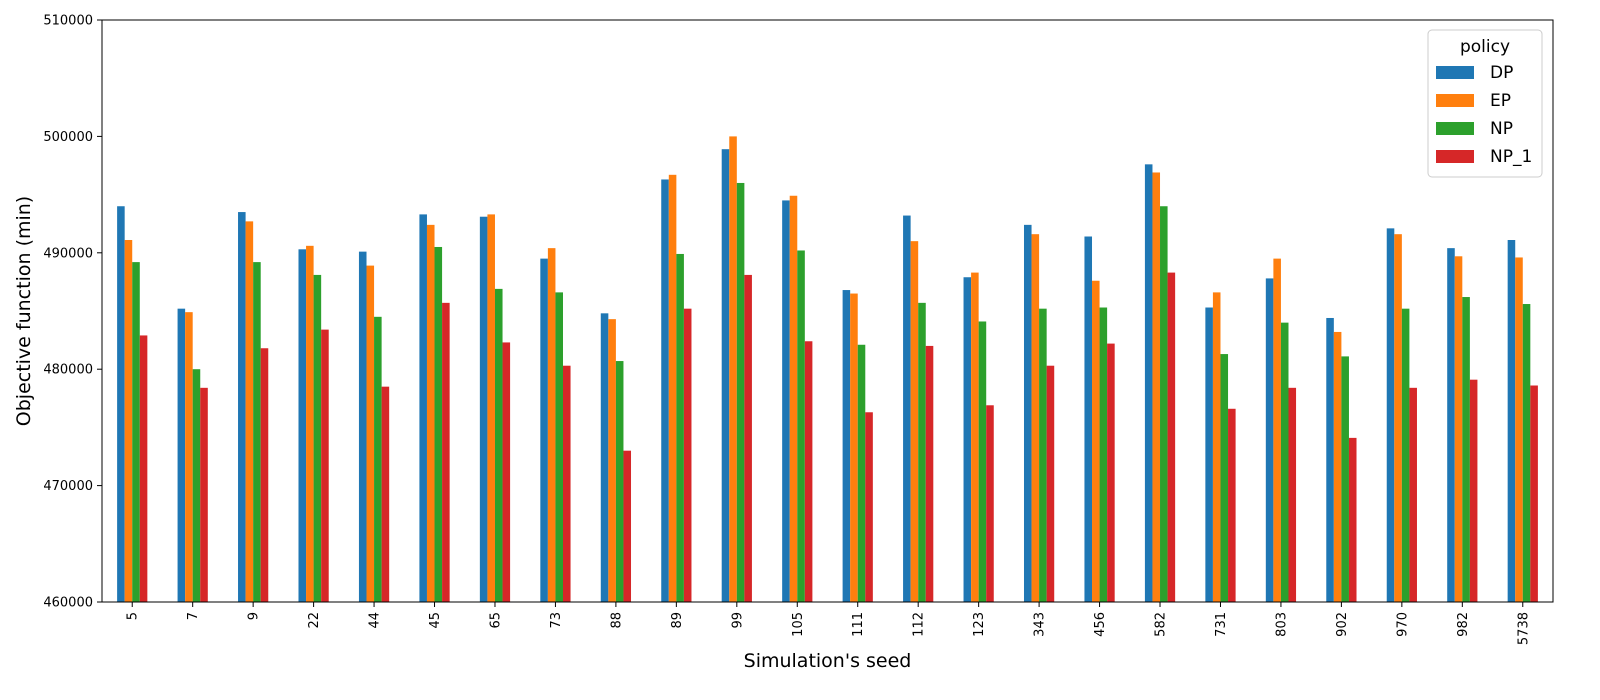  What do you see at coordinates (979, 624) in the screenshot?
I see `x-tick-label-123: 123` at bounding box center [979, 624].